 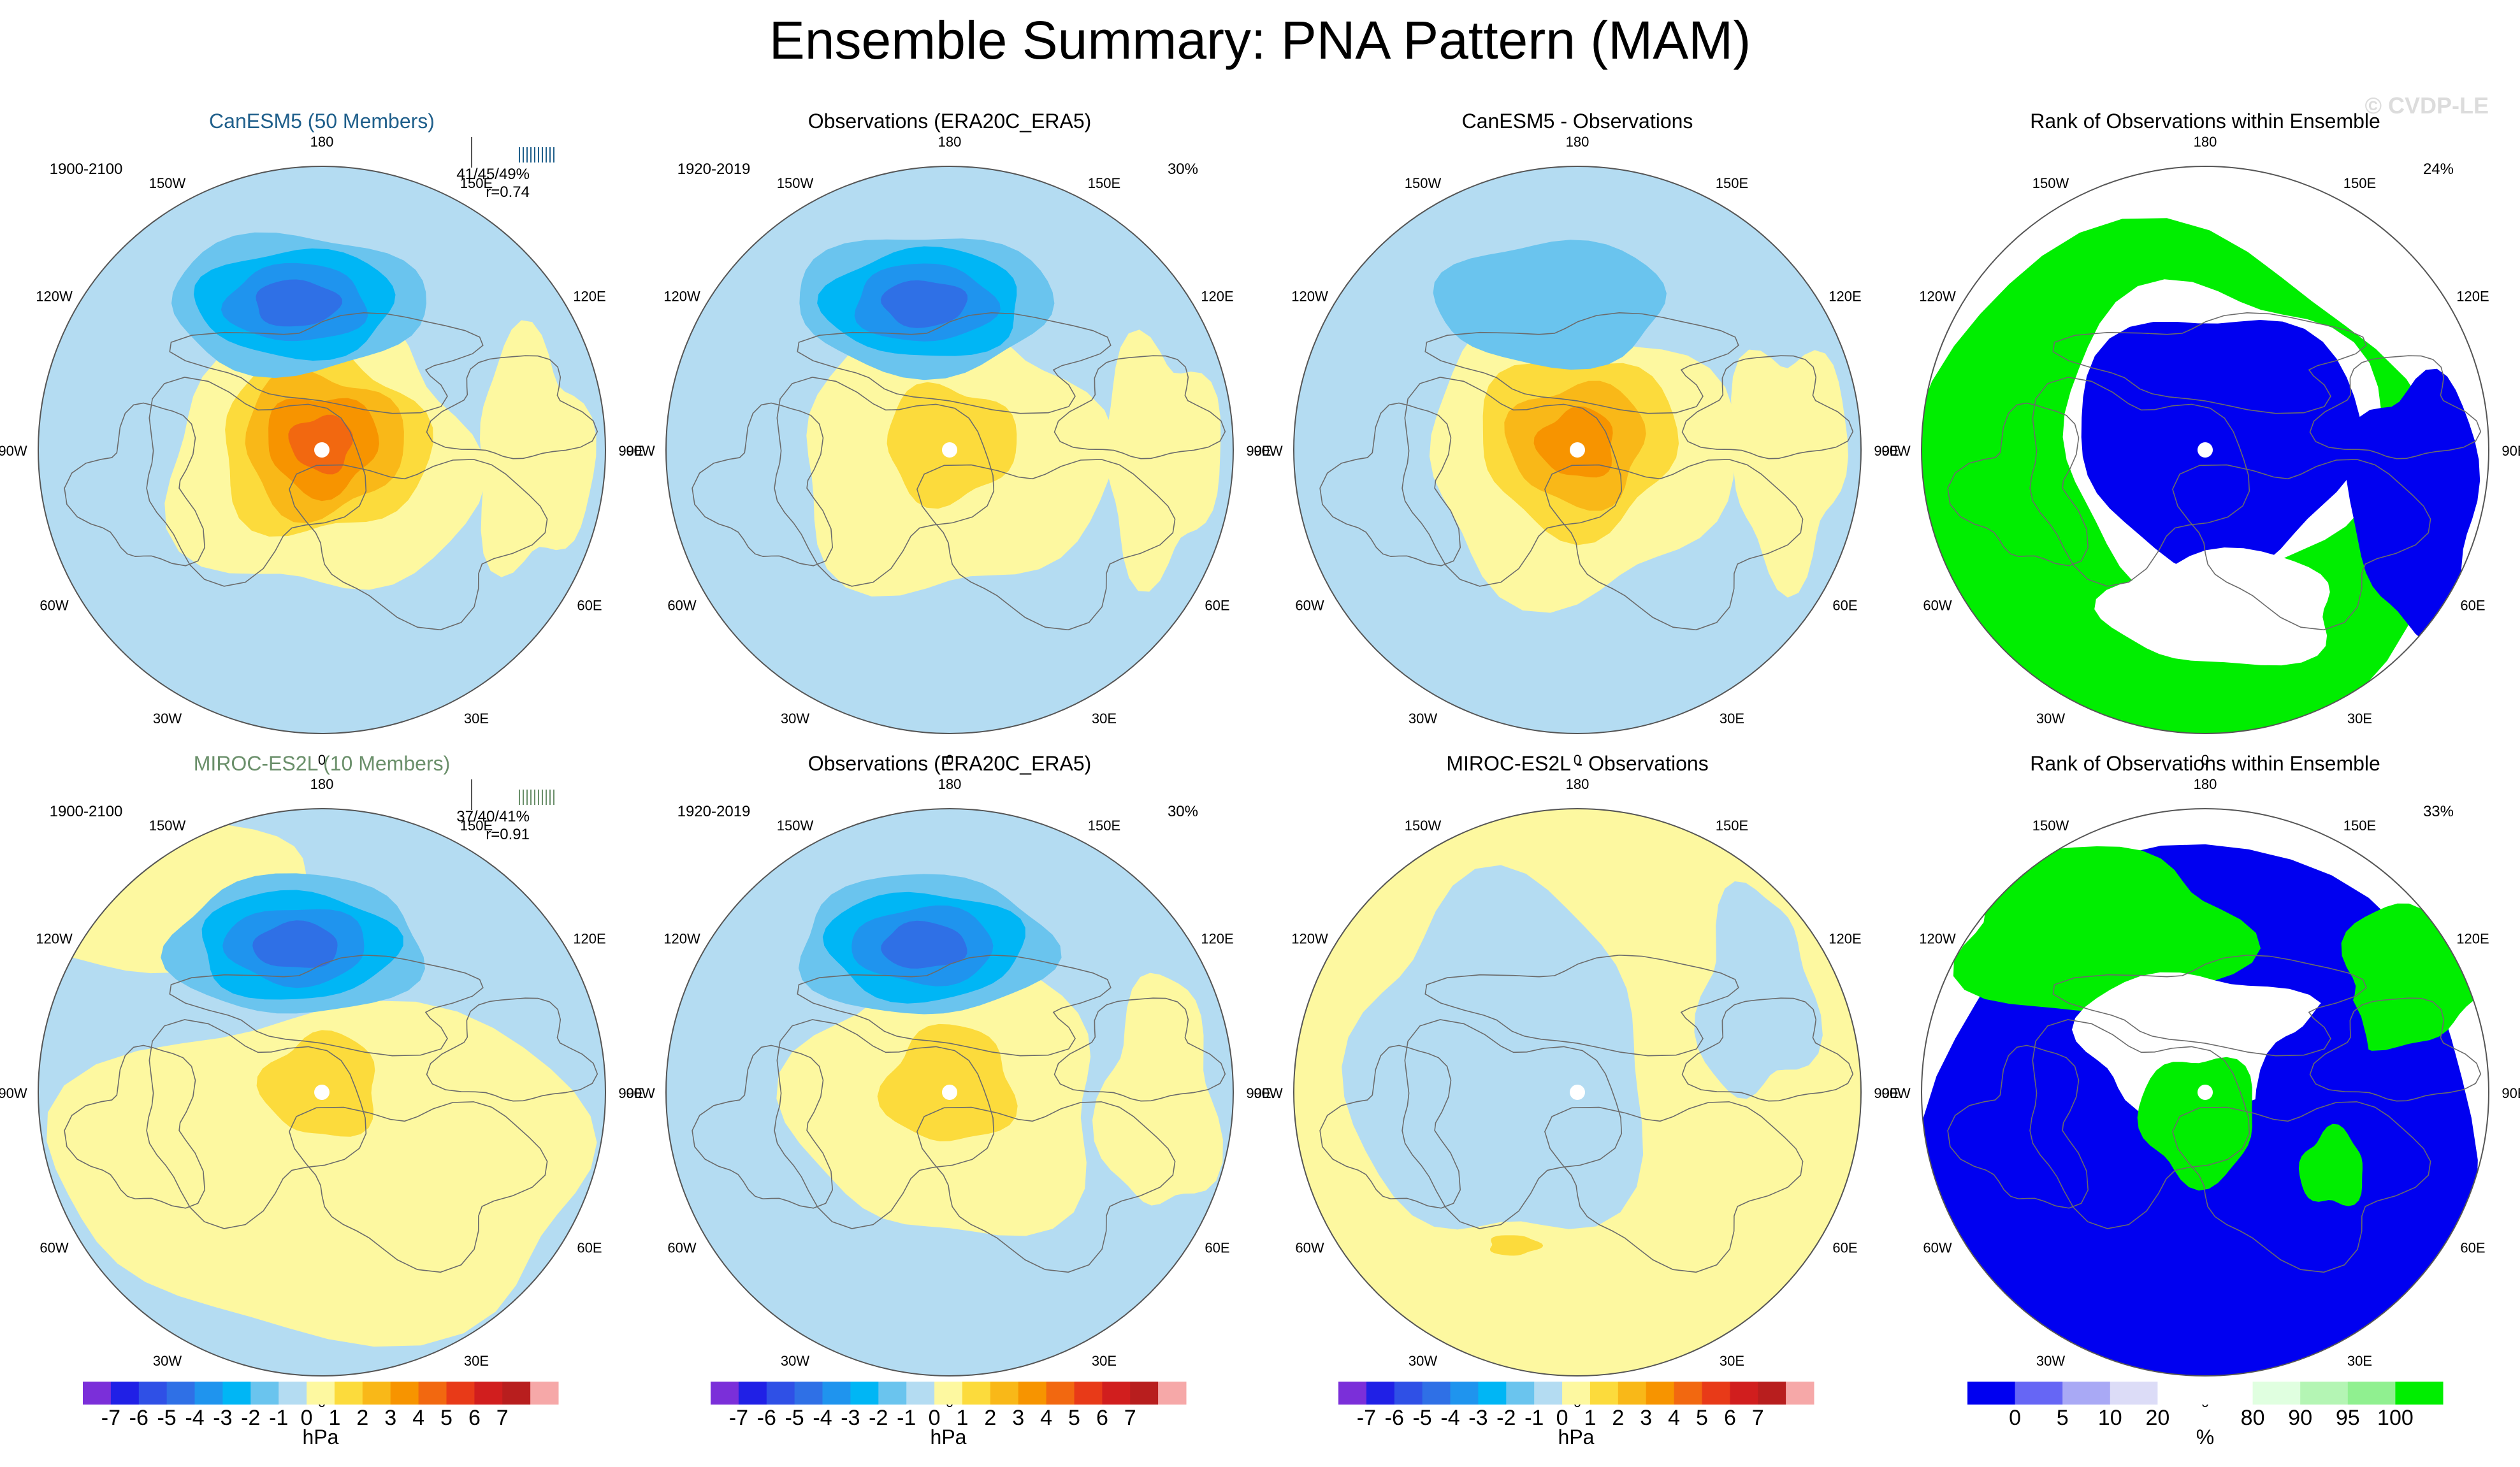 What do you see at coordinates (949, 1416) in the screenshot?
I see `anomaly-colorbar-2: -7 -6 -5 -4 -3 -2 -1 0 1 2 3 4 5 6 7 hPa` at bounding box center [949, 1416].